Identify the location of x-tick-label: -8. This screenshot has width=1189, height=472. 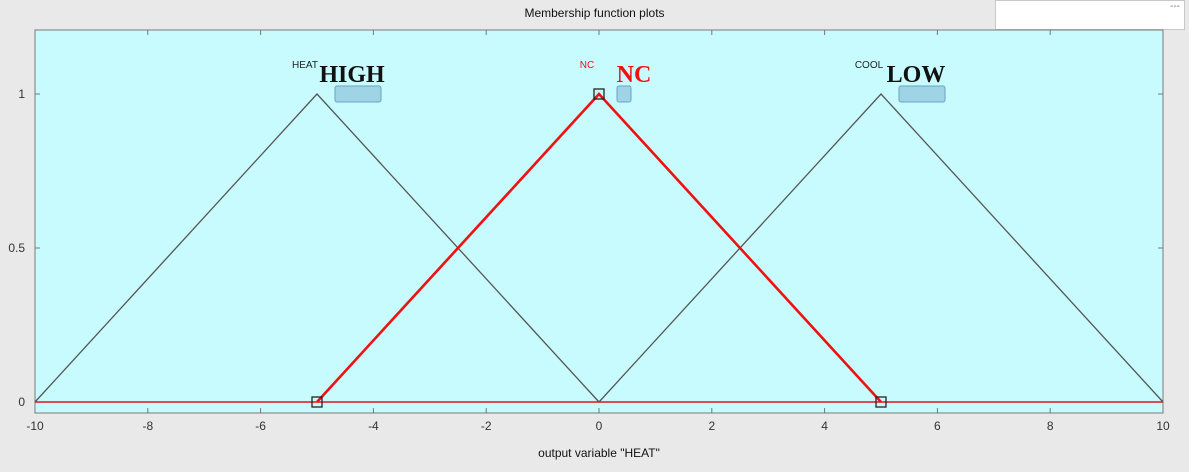
(147, 426).